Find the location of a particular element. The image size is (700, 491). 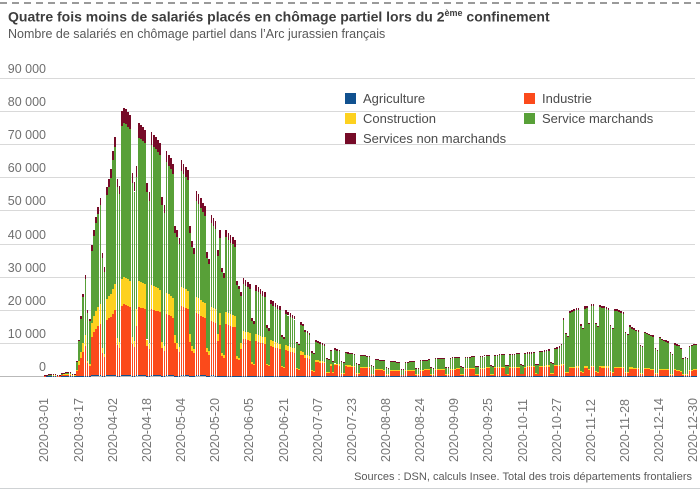

legend-label: Industrie is located at coordinates (567, 98).